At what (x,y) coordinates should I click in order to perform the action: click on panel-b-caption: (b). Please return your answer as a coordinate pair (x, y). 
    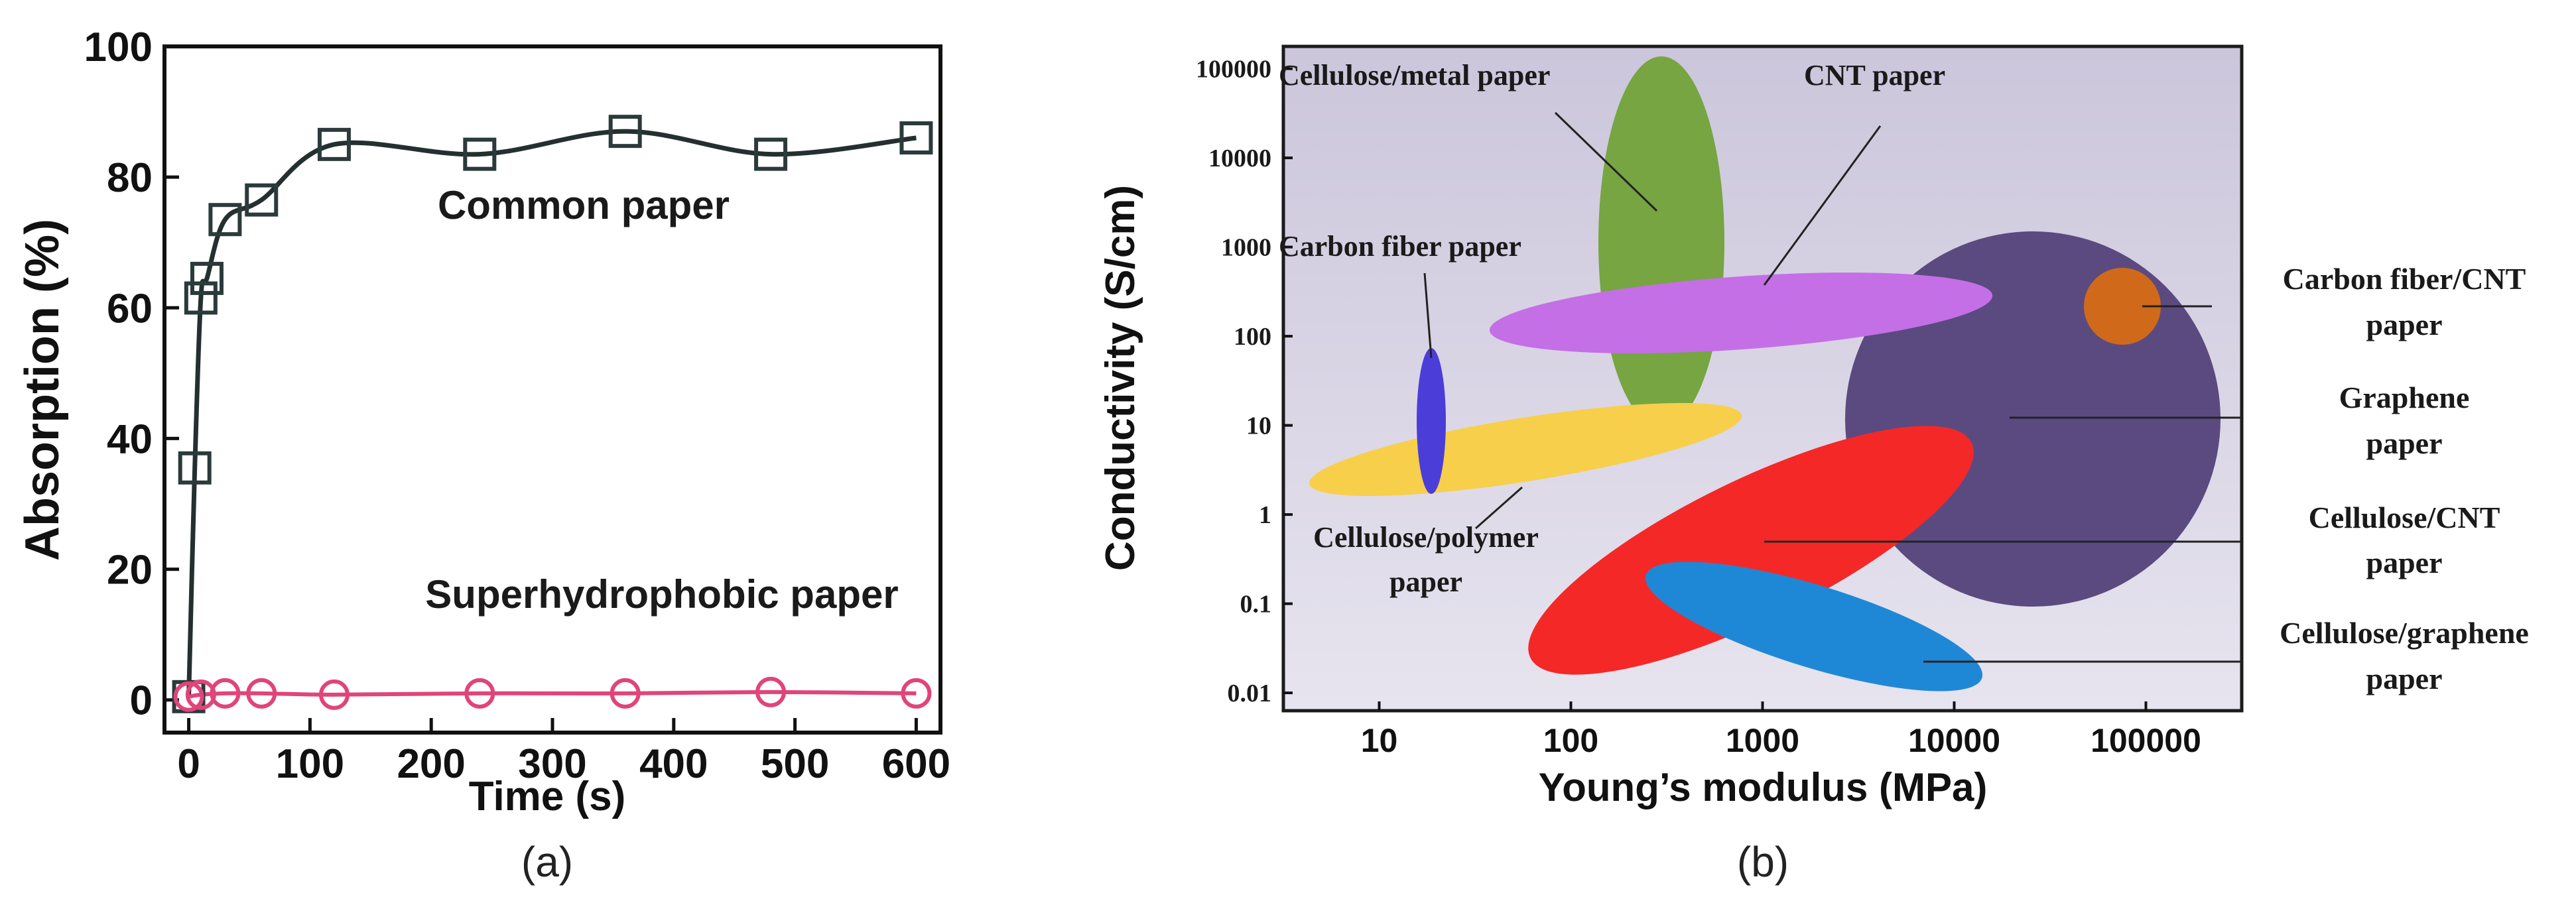
    Looking at the image, I should click on (1763, 862).